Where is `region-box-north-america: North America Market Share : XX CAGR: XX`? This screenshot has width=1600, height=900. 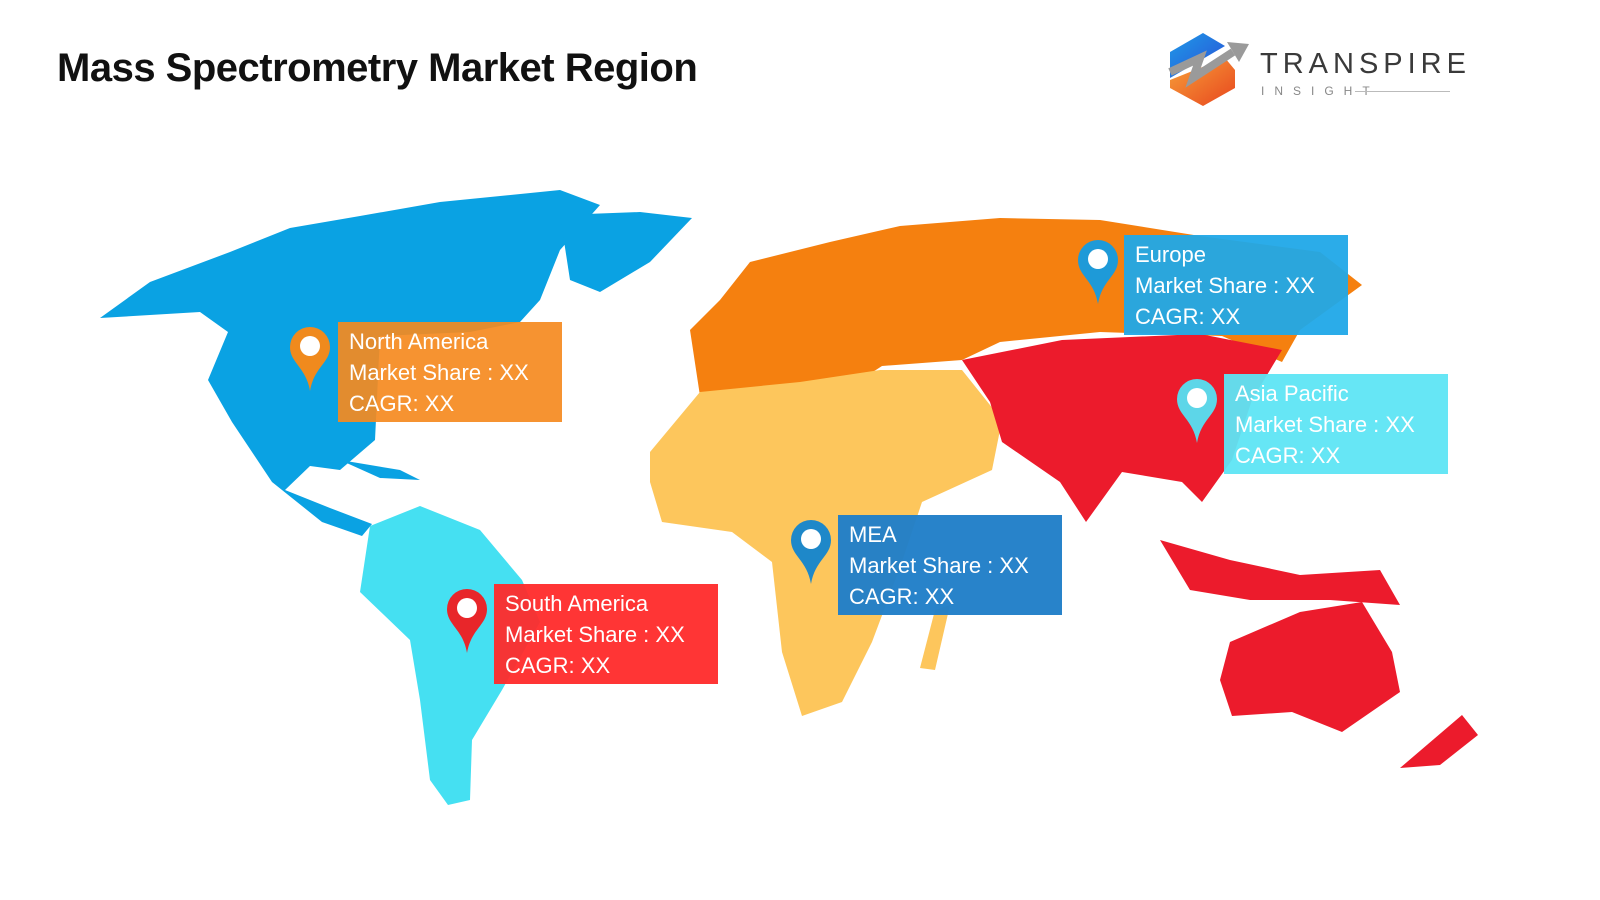 region-box-north-america: North America Market Share : XX CAGR: XX is located at coordinates (450, 372).